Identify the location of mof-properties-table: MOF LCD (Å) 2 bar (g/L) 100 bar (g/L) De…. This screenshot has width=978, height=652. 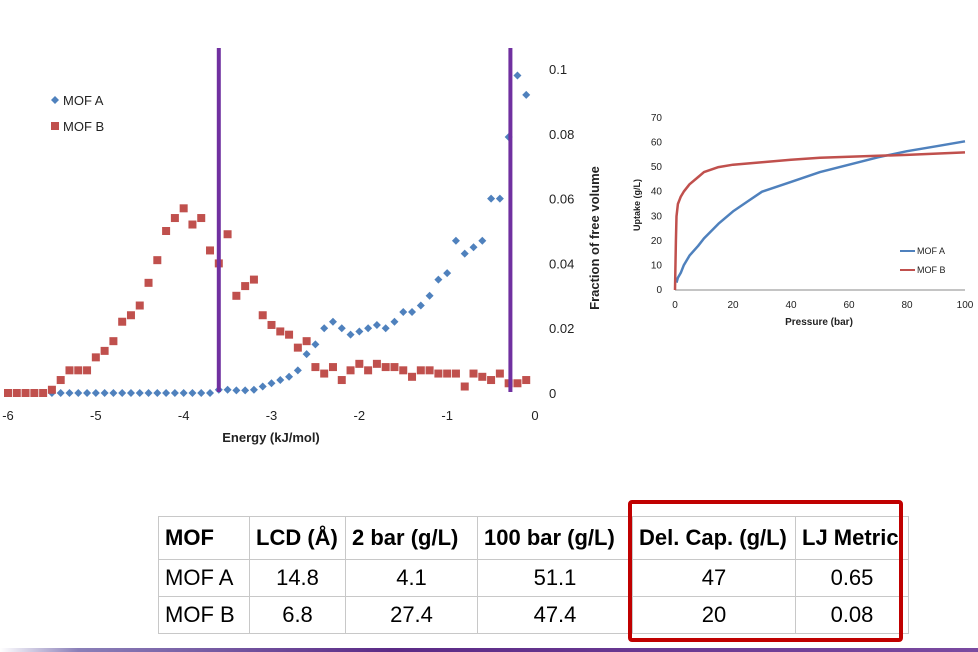
(533, 575).